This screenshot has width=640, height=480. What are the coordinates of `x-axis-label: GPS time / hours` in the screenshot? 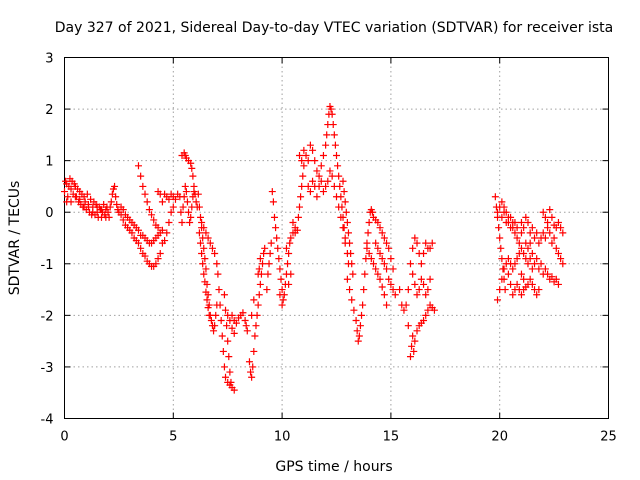 It's located at (333, 467).